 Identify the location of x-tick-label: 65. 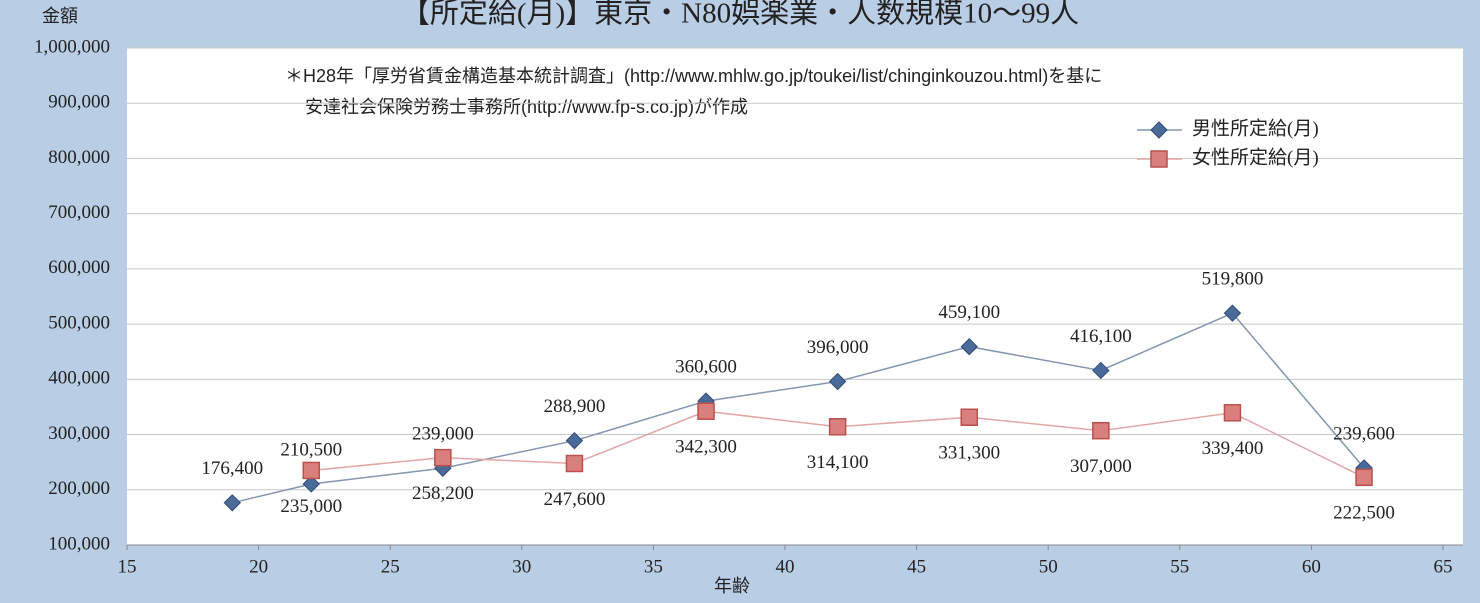
(1443, 566).